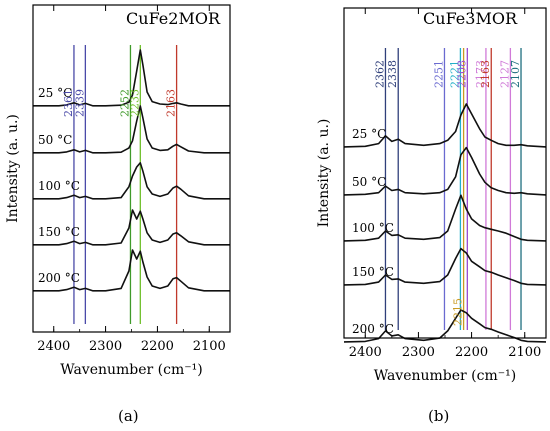 This screenshot has width=550, height=431. Describe the element at coordinates (134, 103) in the screenshot. I see `marker-label-2233: 2233` at that location.